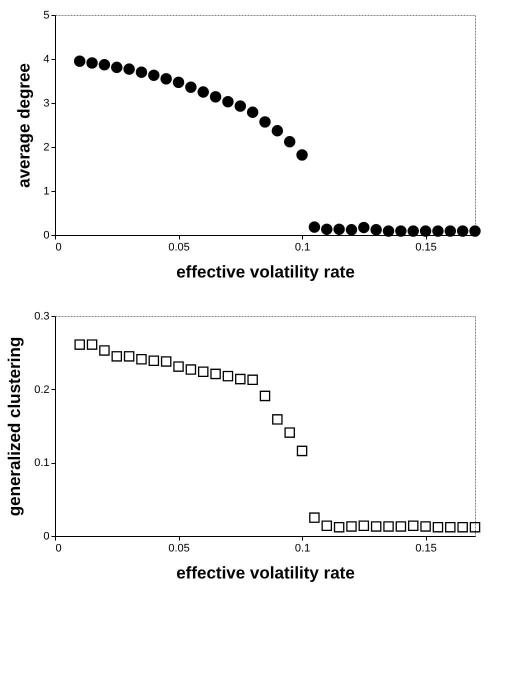 This screenshot has height=674, width=531. I want to click on y-tick-label: 5, so click(46, 16).